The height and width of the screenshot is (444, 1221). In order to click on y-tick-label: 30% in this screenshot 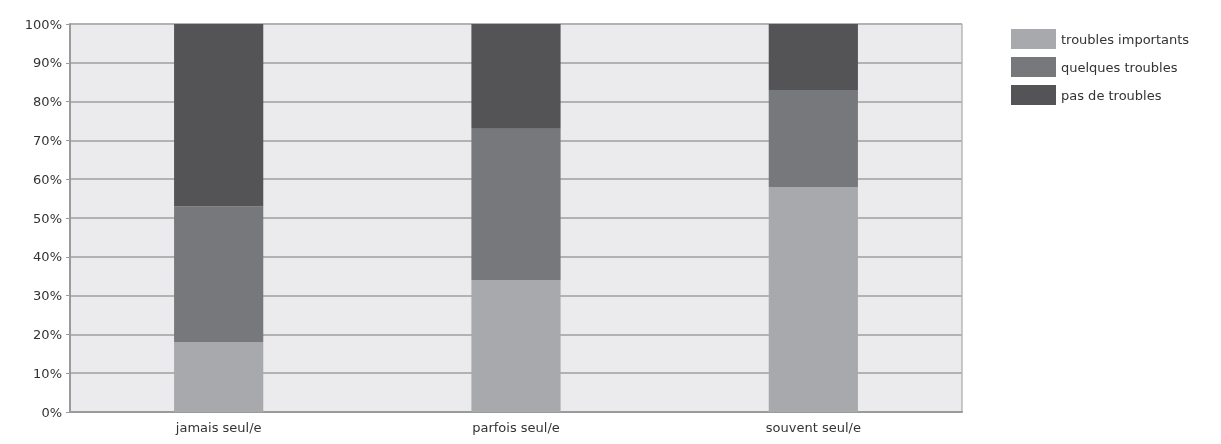, I will do `click(47, 296)`.